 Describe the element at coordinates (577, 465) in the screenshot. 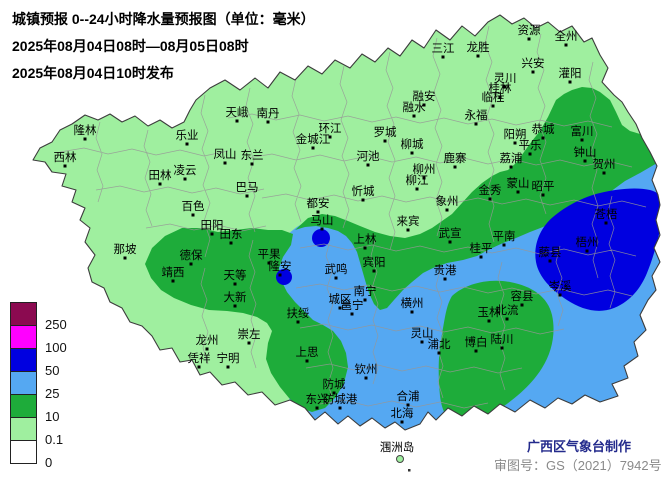

I see `map-license-number: 审图号：GS（2021）7942号` at that location.